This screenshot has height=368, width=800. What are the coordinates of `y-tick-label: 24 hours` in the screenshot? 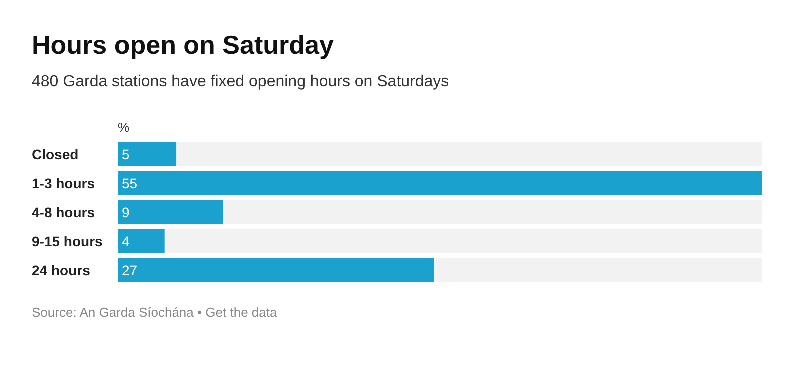 It's located at (61, 270).